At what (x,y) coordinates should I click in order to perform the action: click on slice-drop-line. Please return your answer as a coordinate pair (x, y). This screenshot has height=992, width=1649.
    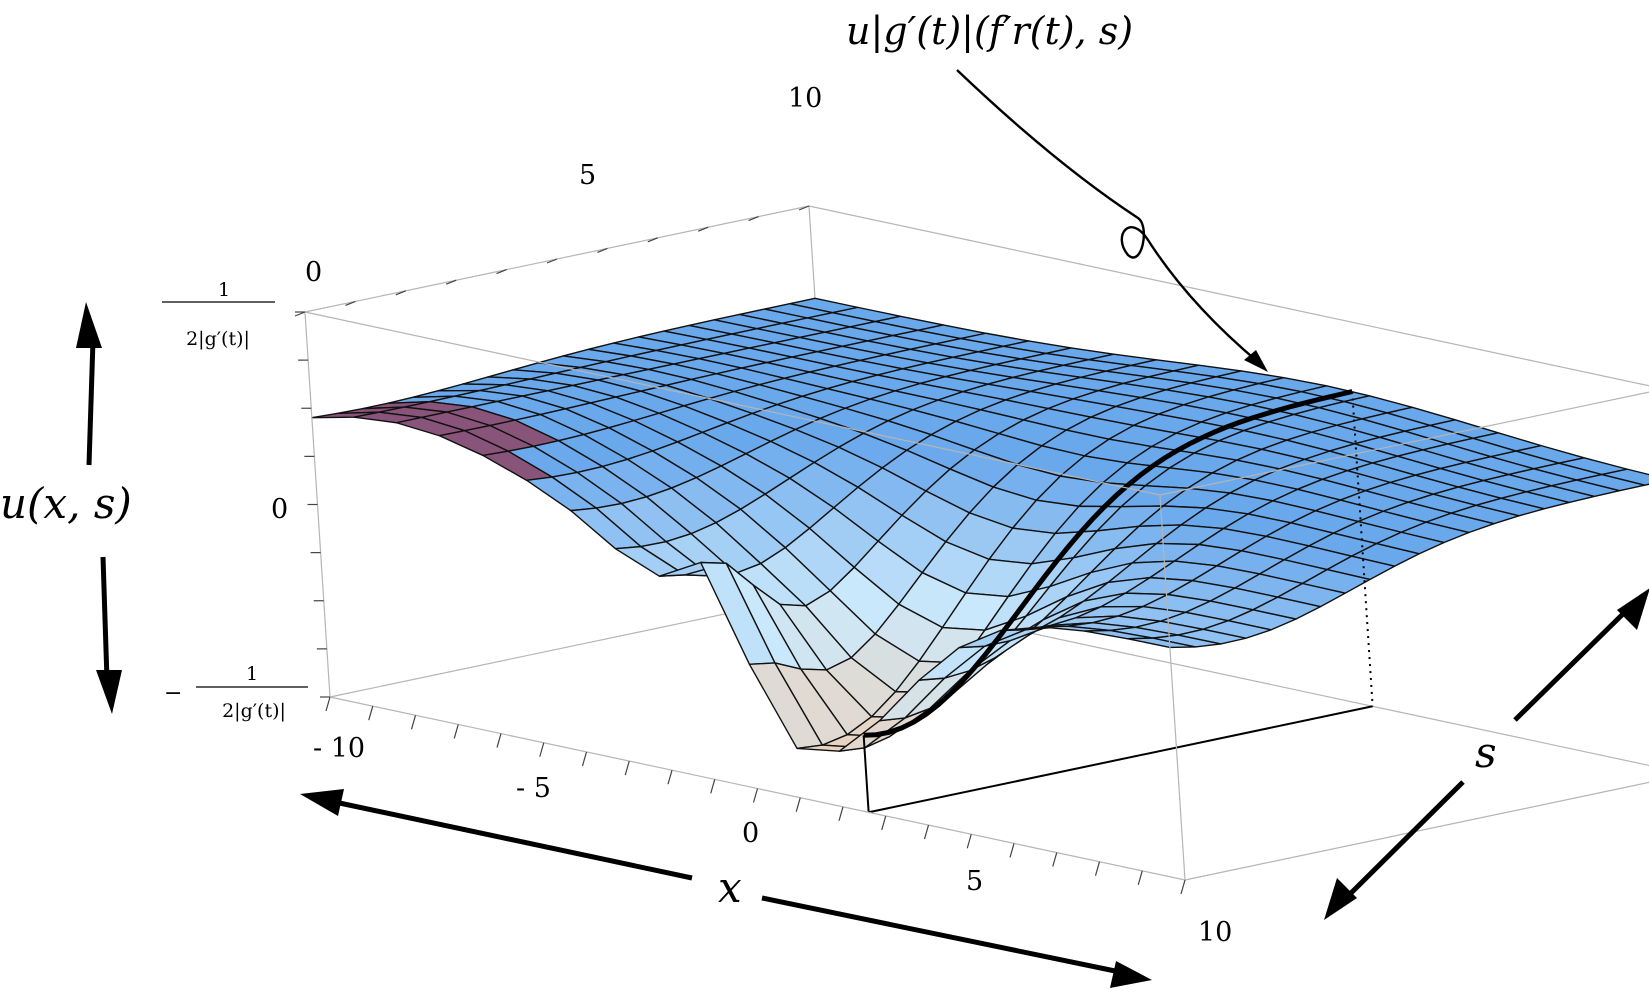
    Looking at the image, I should click on (866, 774).